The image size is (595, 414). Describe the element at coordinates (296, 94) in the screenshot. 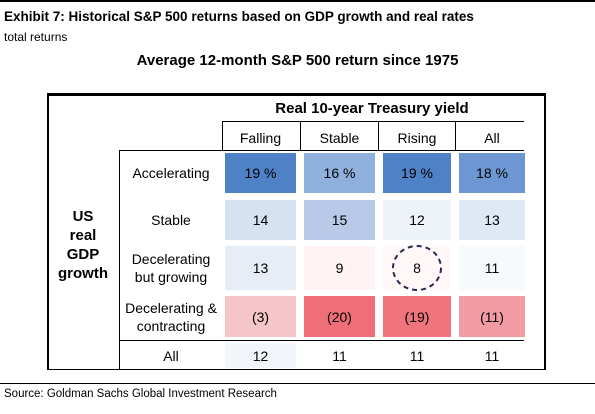

I see `table-top-border` at that location.